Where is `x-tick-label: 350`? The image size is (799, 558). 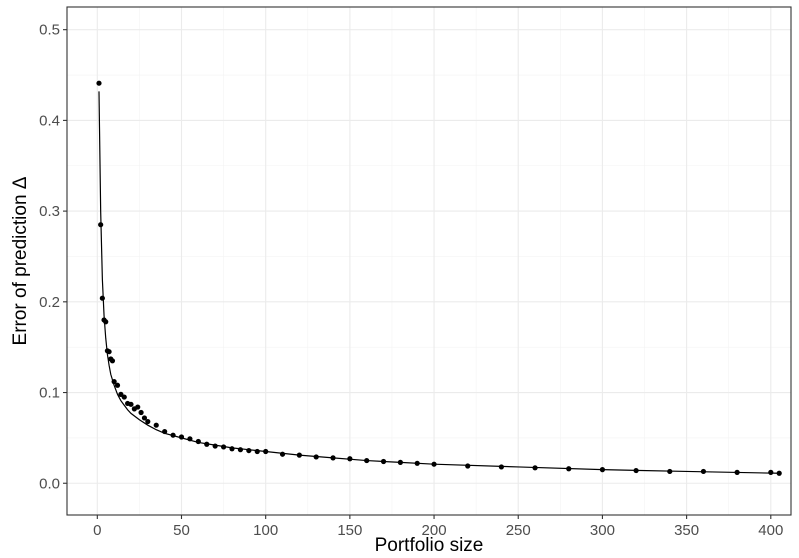
x-tick-label: 350 is located at coordinates (686, 530).